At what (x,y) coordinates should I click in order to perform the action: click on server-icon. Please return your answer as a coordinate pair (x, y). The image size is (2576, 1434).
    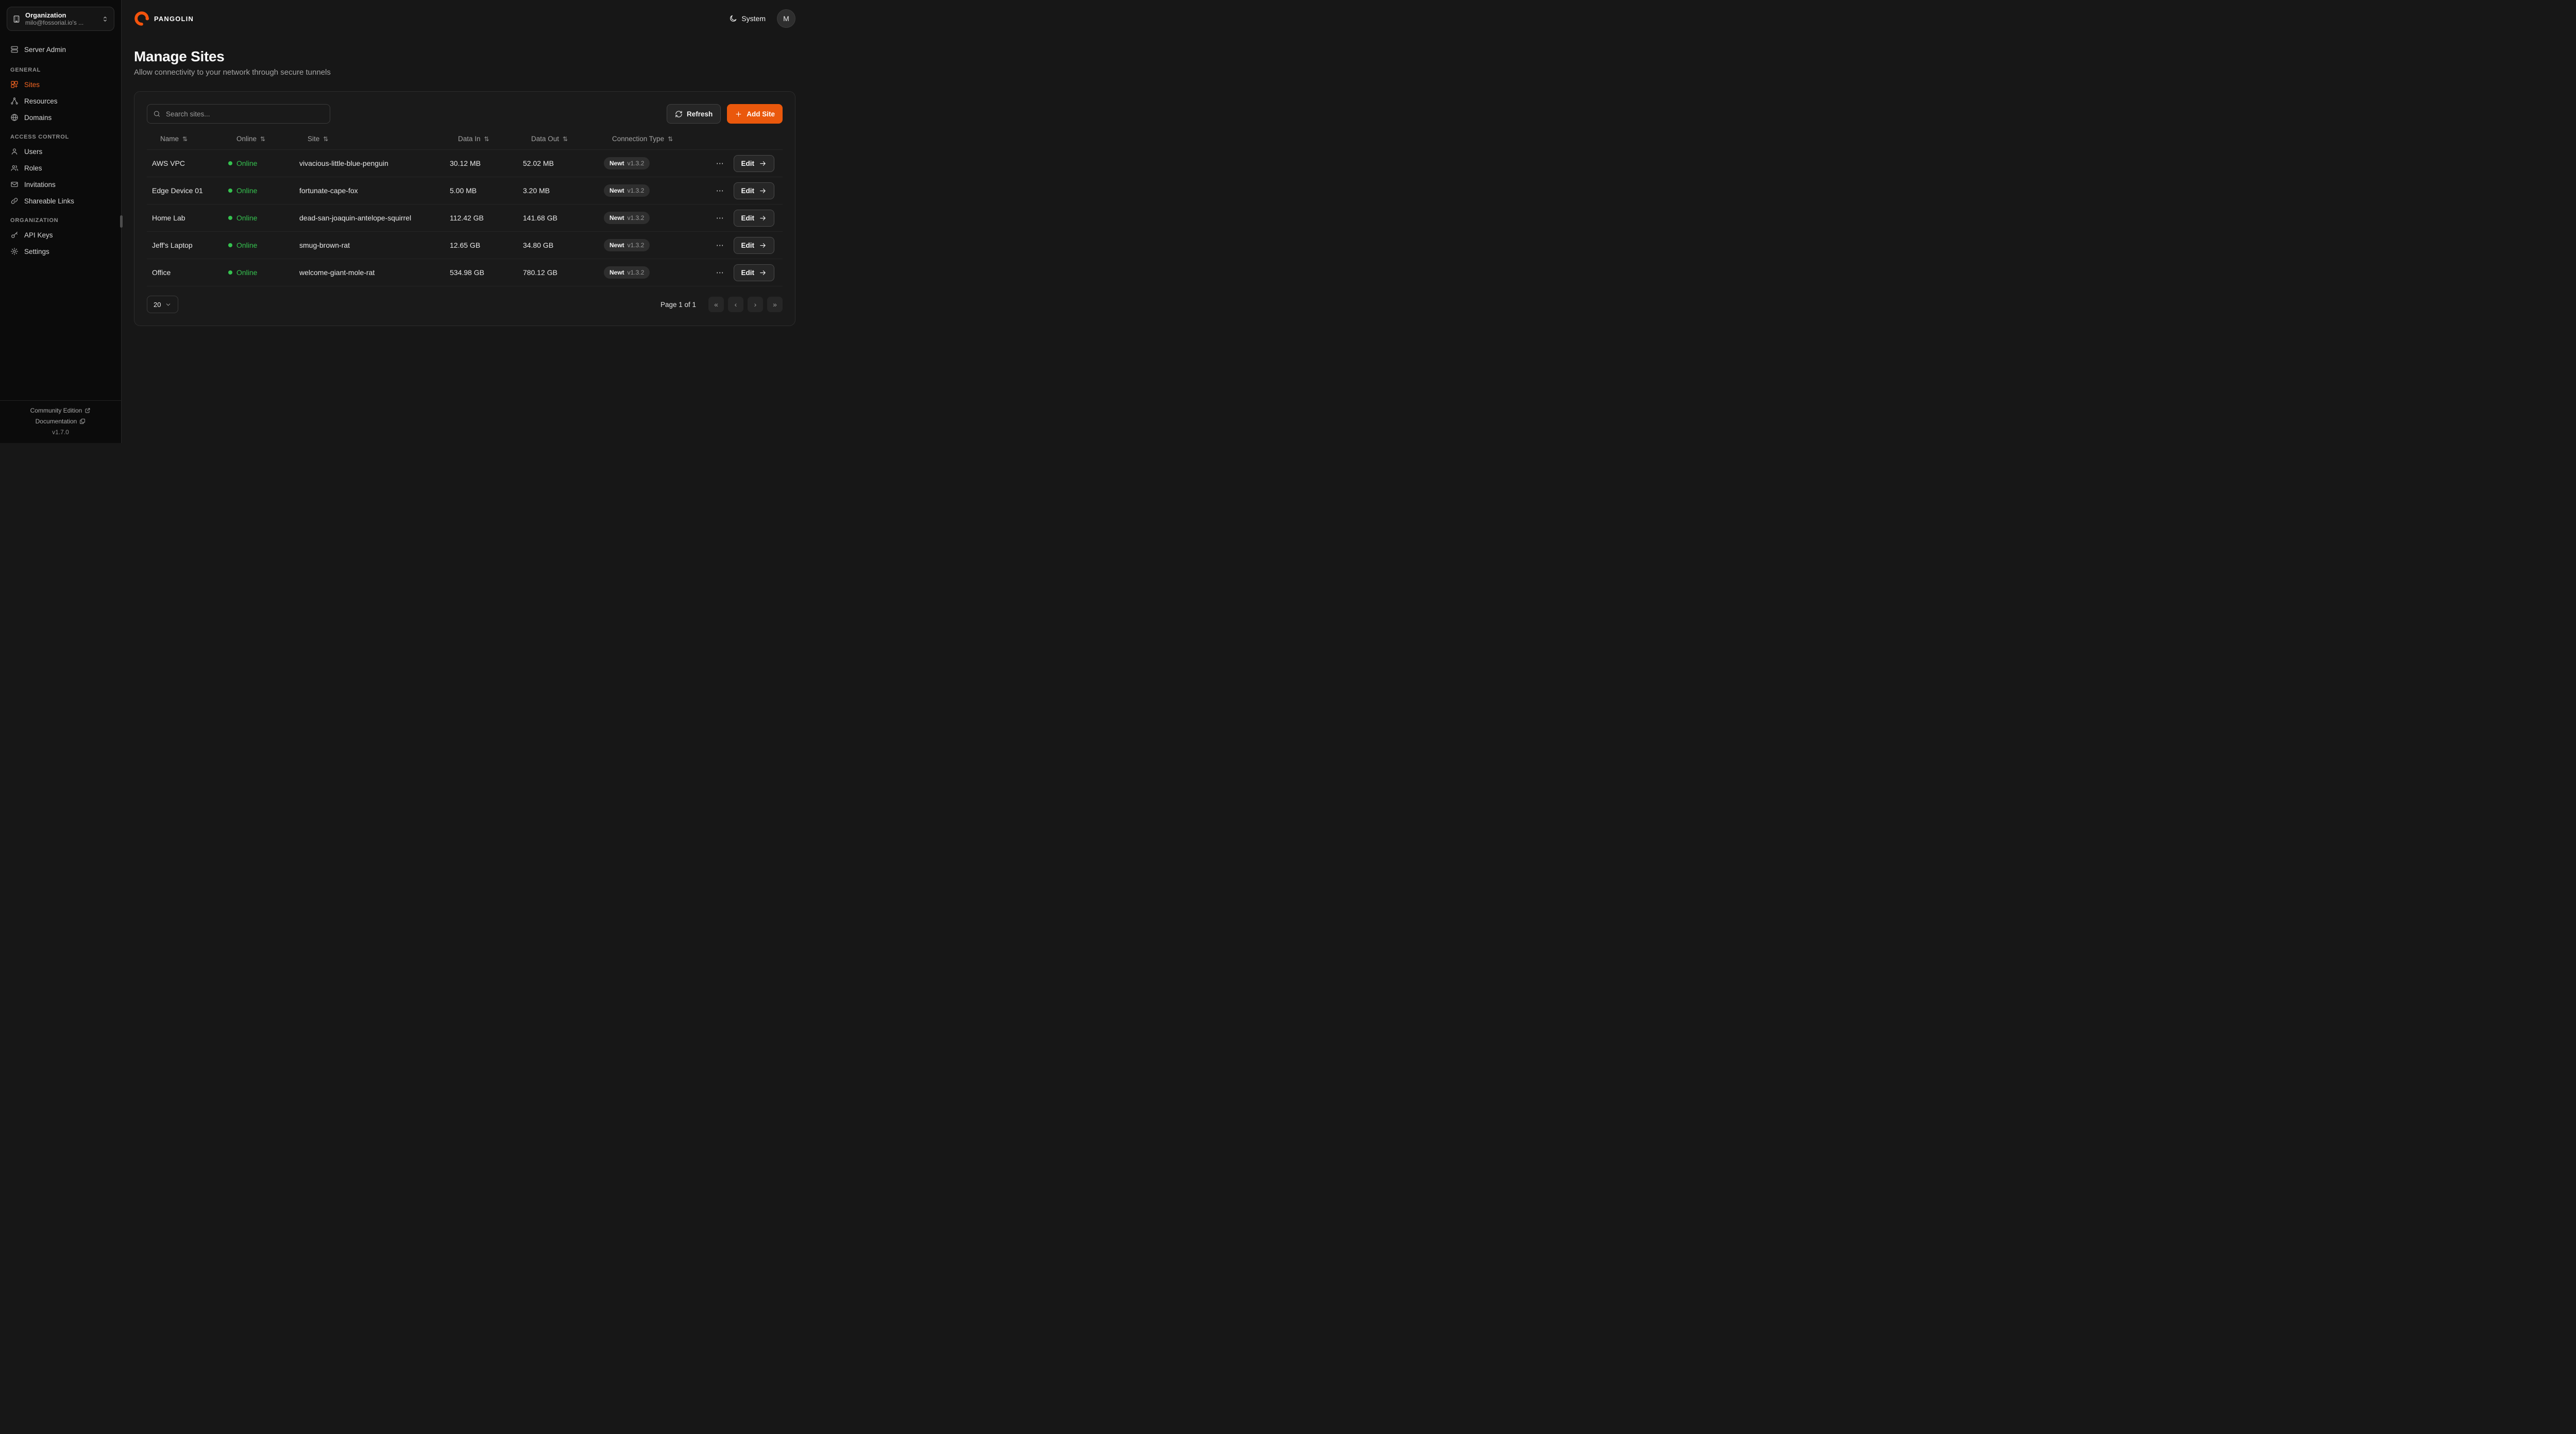
    Looking at the image, I should click on (14, 49).